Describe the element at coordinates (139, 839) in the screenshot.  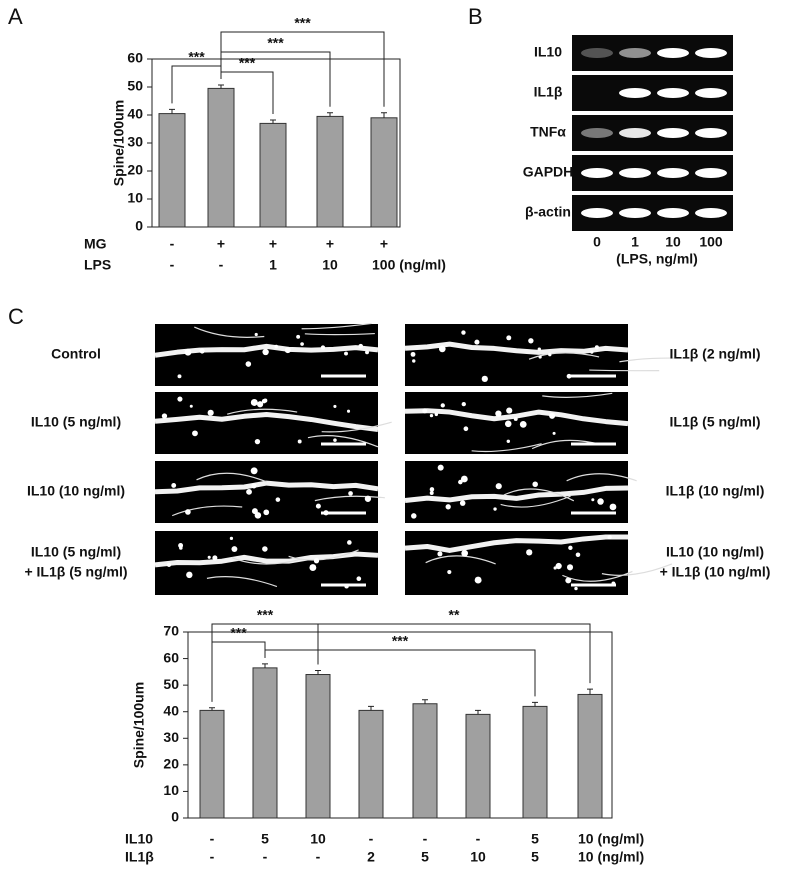
I see `condition-name: IL10` at that location.